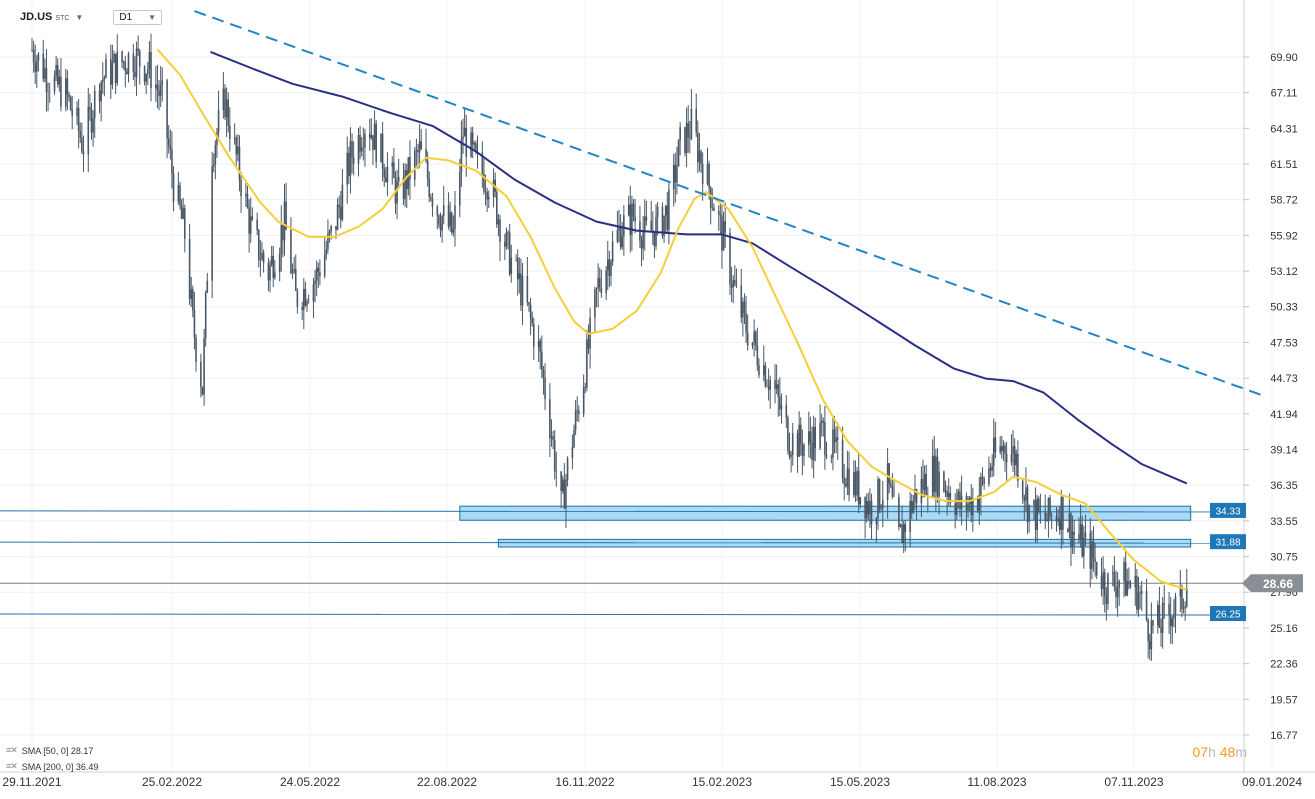 The width and height of the screenshot is (1315, 799). I want to click on legend-sma200-label: SMA [200, 0], so click(47, 766).